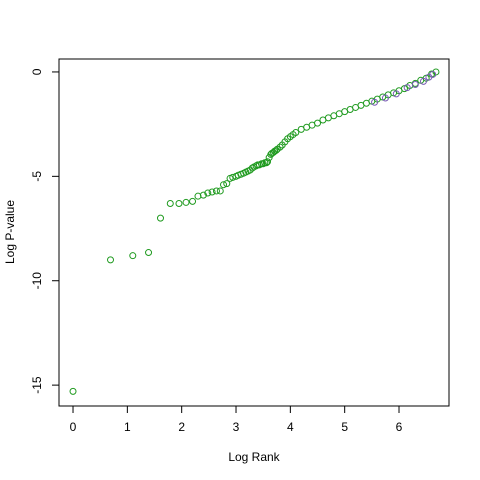  What do you see at coordinates (399, 427) in the screenshot?
I see `x-tick-label: 6` at bounding box center [399, 427].